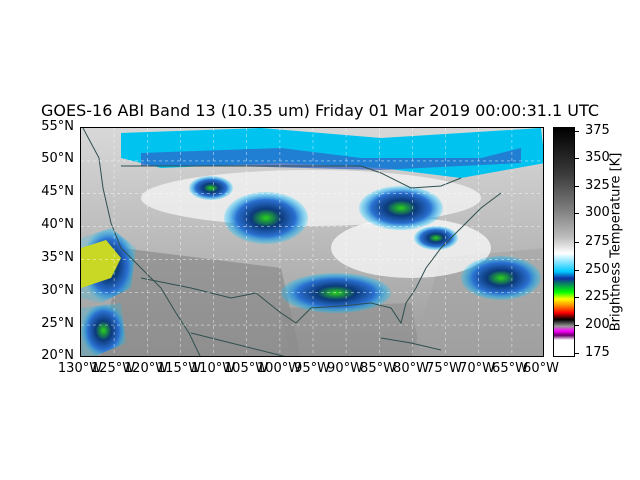 Image resolution: width=640 pixels, height=480 pixels. Describe the element at coordinates (291, 177) in the screenshot. I see `us-canada-border` at that location.